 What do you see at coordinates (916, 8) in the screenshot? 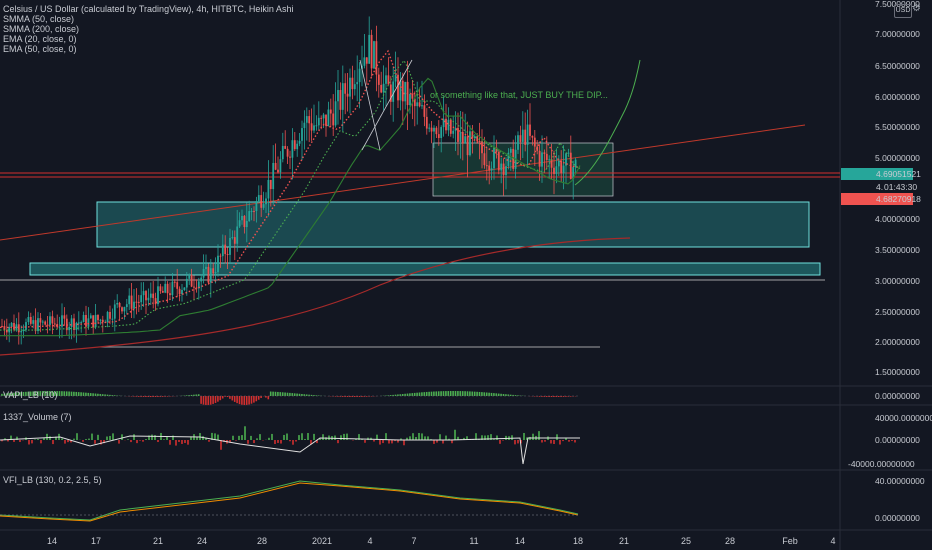
I see `gear-icon: ⚙` at bounding box center [916, 8].